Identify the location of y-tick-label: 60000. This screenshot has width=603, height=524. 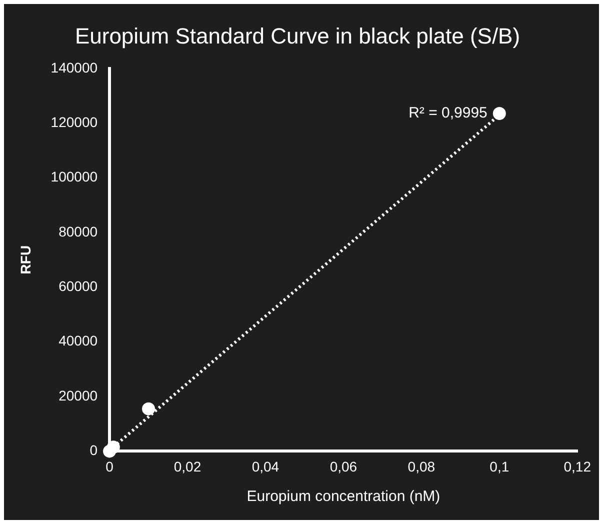
(78, 286).